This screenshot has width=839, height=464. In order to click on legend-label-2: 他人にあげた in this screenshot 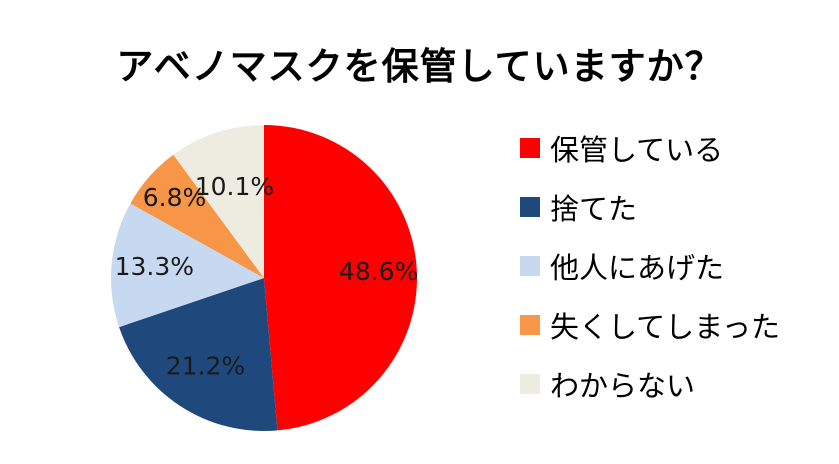, I will do `click(637, 267)`.